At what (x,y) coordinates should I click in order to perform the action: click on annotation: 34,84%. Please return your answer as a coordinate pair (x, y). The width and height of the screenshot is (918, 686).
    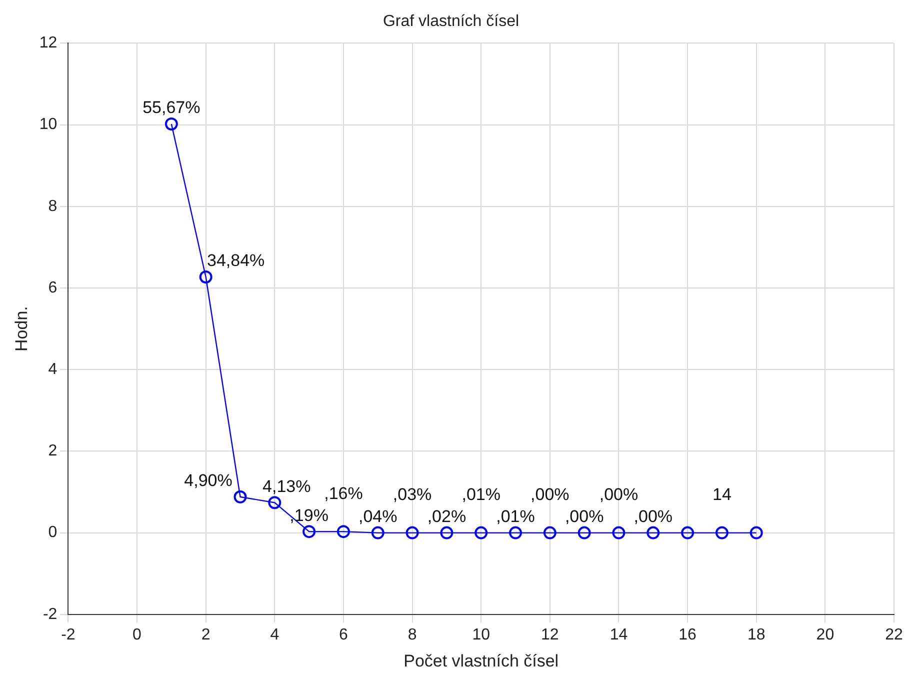
    Looking at the image, I should click on (235, 260).